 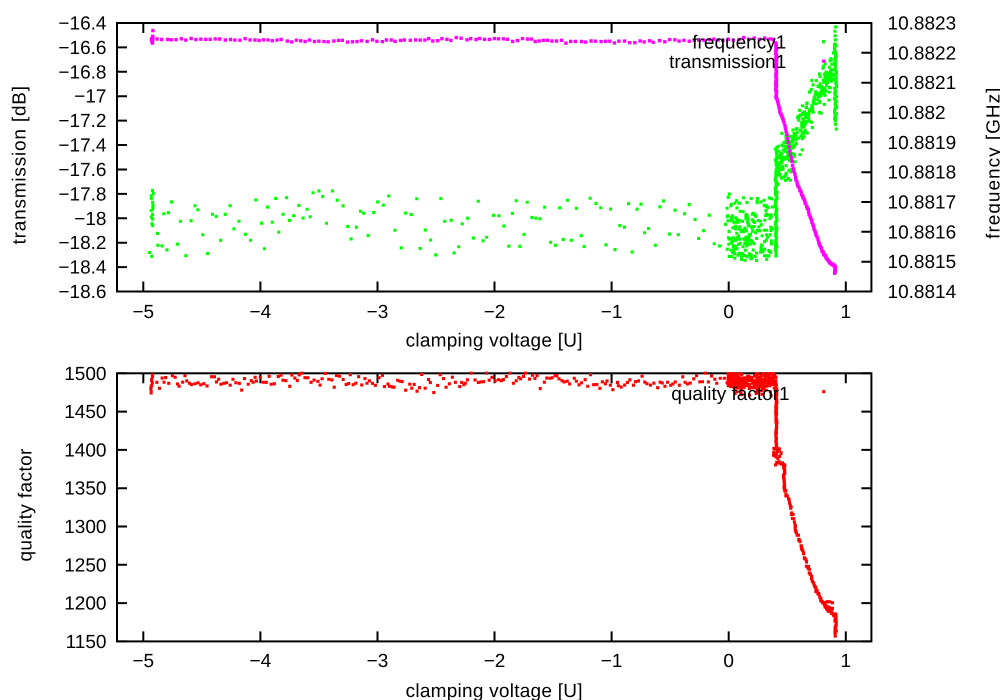 I want to click on svg-text: 1300, so click(x=85, y=527).